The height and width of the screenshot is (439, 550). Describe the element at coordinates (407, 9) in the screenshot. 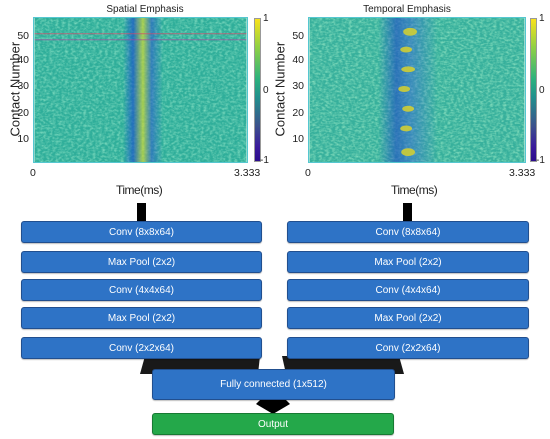

I see `panel-title: Temporal Emphasis` at that location.